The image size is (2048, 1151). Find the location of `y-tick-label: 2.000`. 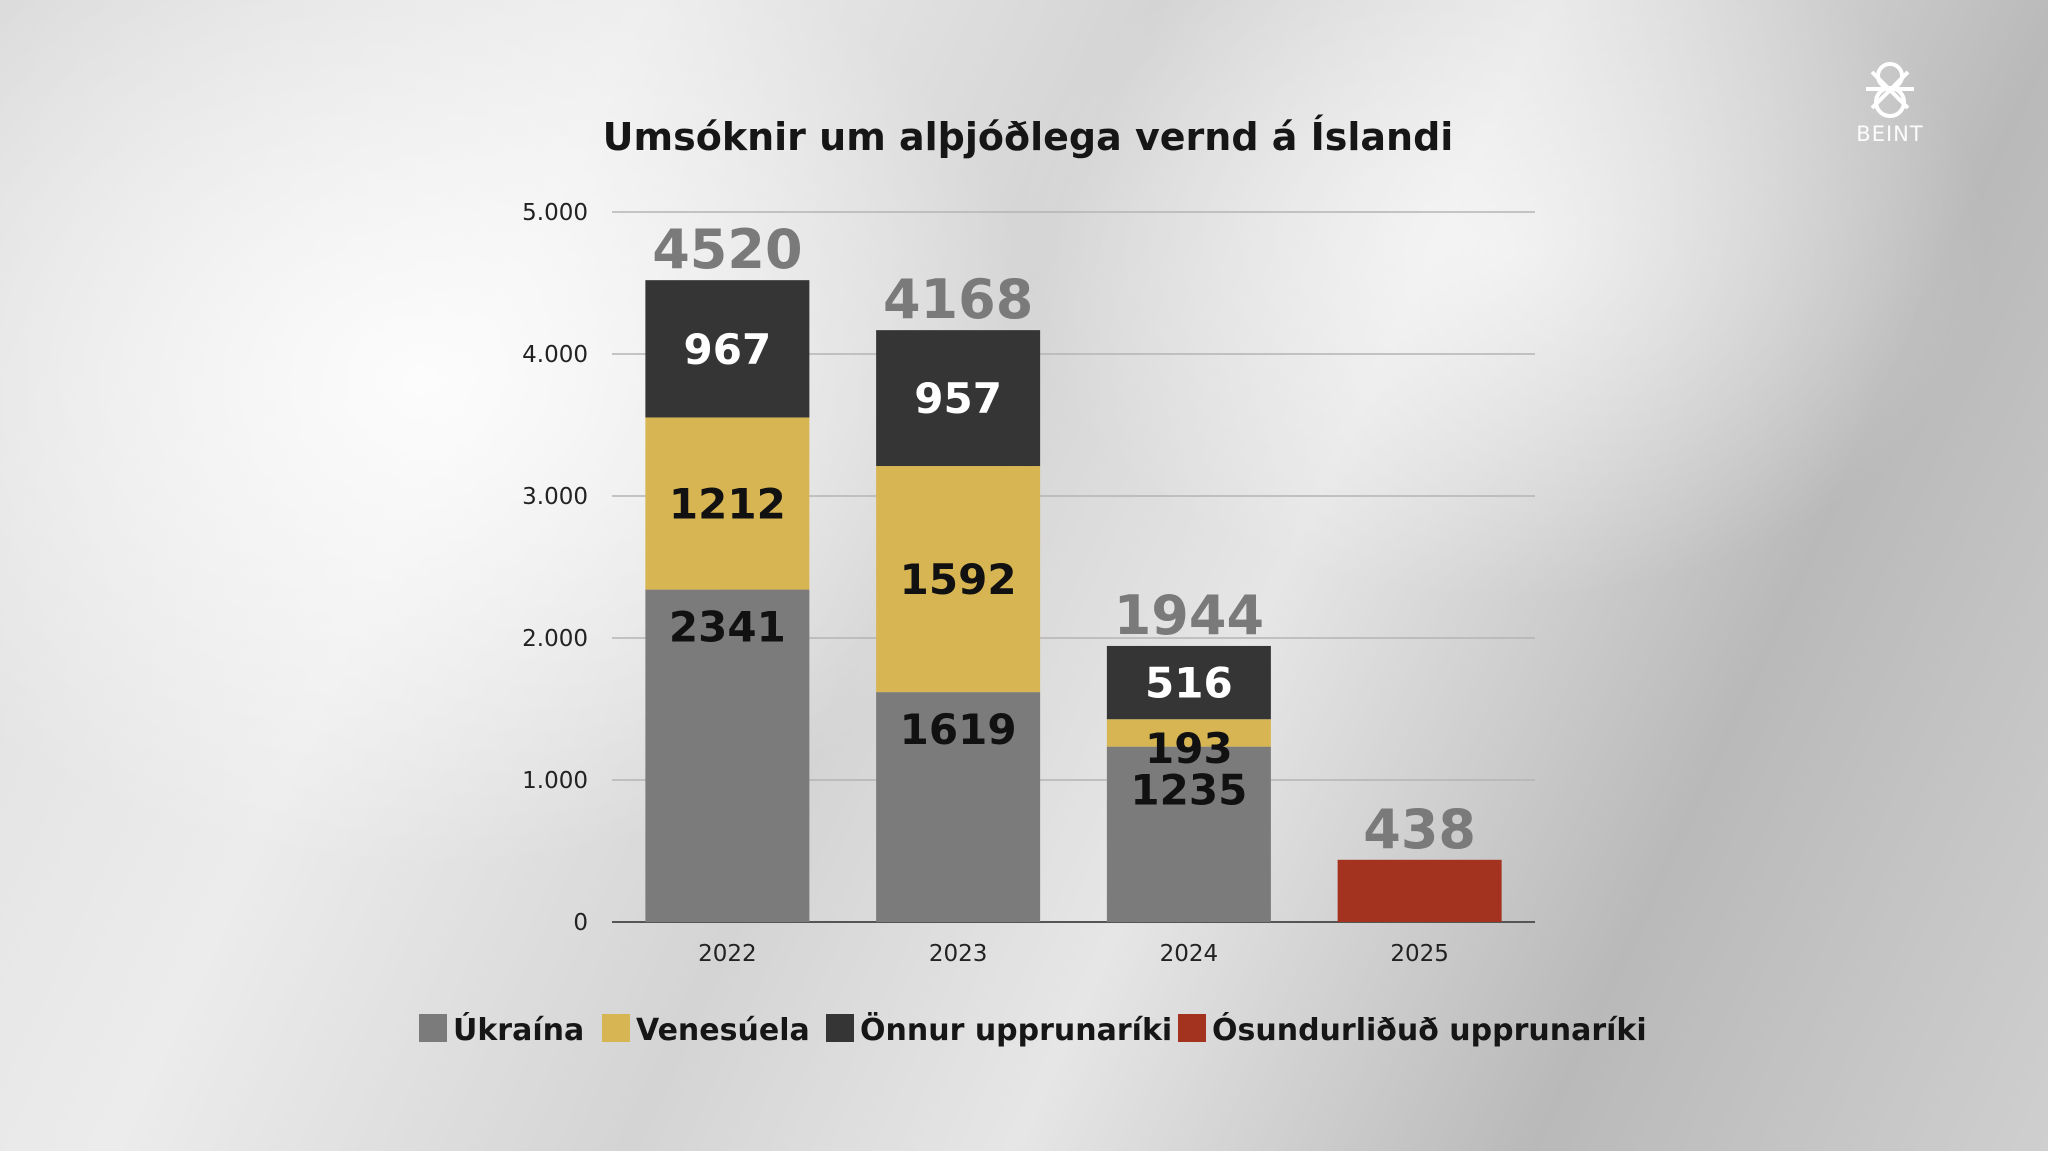

y-tick-label: 2.000 is located at coordinates (555, 639).